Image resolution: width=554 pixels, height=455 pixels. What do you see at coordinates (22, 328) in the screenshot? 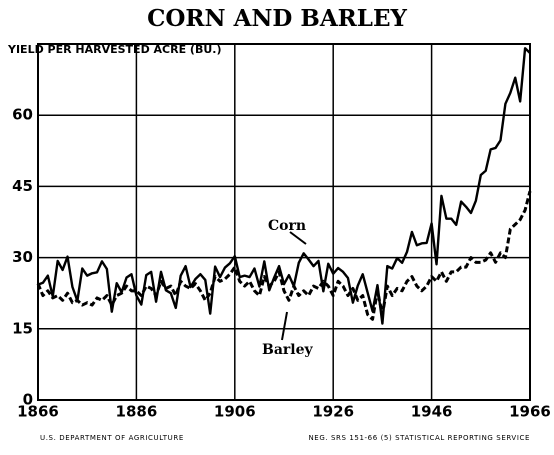
I see `y-tick-label: 15` at bounding box center [22, 328].